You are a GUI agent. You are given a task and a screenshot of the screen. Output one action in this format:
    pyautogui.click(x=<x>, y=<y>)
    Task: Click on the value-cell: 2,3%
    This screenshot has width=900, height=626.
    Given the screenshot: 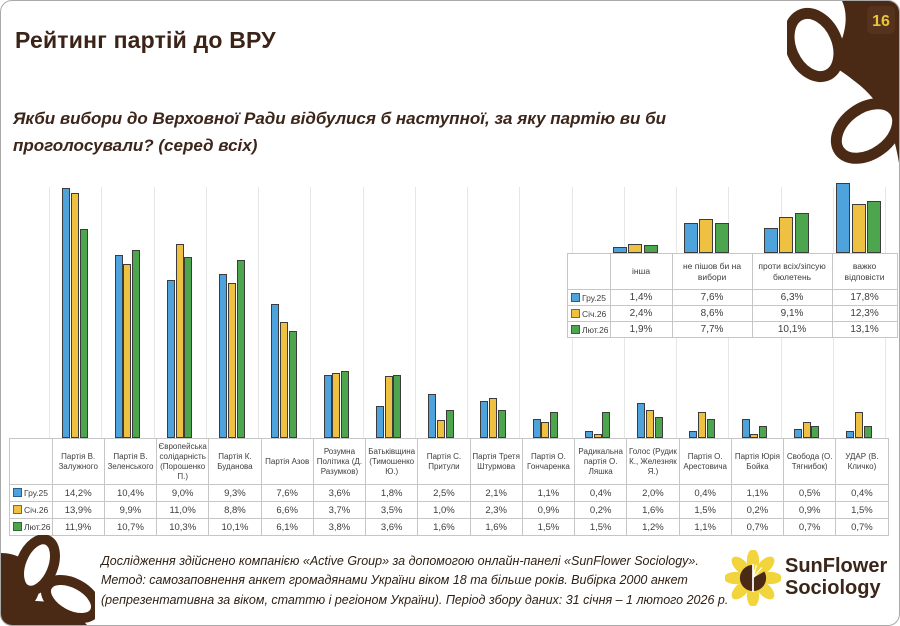 What is the action you would take?
    pyautogui.click(x=496, y=510)
    